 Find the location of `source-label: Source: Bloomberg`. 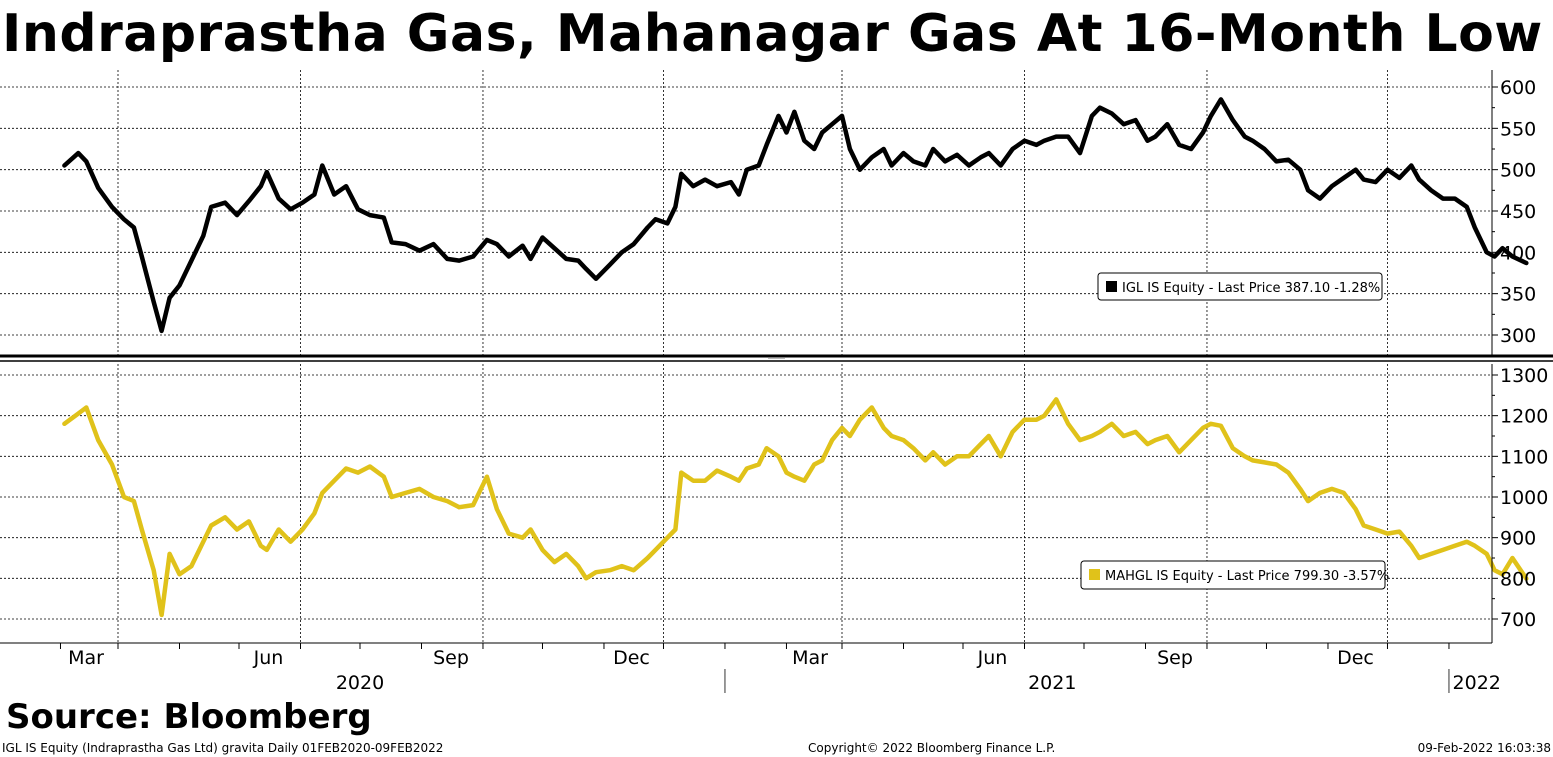

source-label: Source: Bloomberg is located at coordinates (189, 717).